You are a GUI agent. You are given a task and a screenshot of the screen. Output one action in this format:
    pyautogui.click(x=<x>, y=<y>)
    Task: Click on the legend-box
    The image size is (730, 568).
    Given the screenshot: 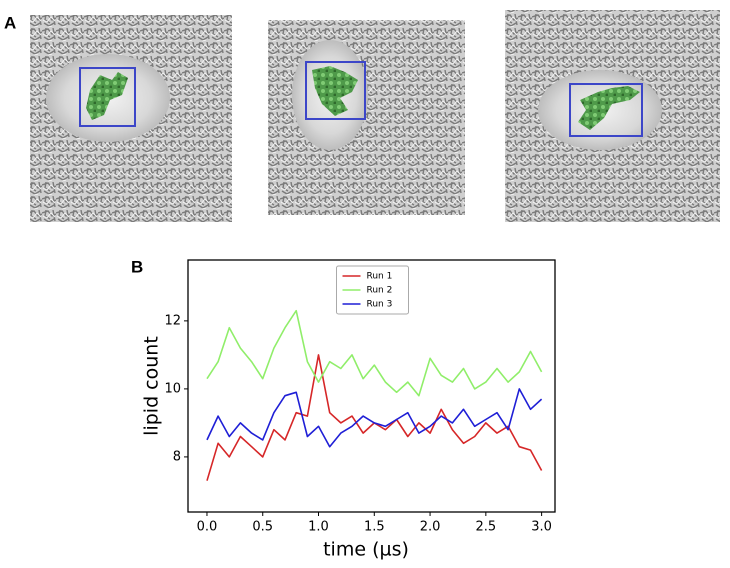 What is the action you would take?
    pyautogui.click(x=372, y=290)
    